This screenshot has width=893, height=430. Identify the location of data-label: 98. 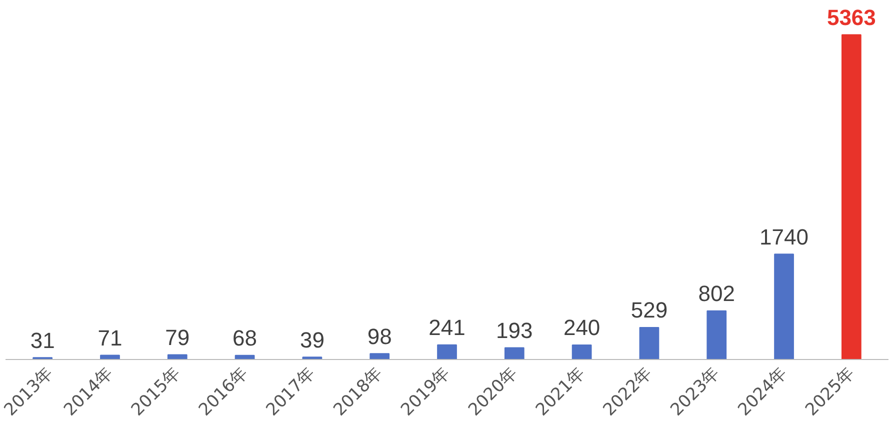
(379, 336).